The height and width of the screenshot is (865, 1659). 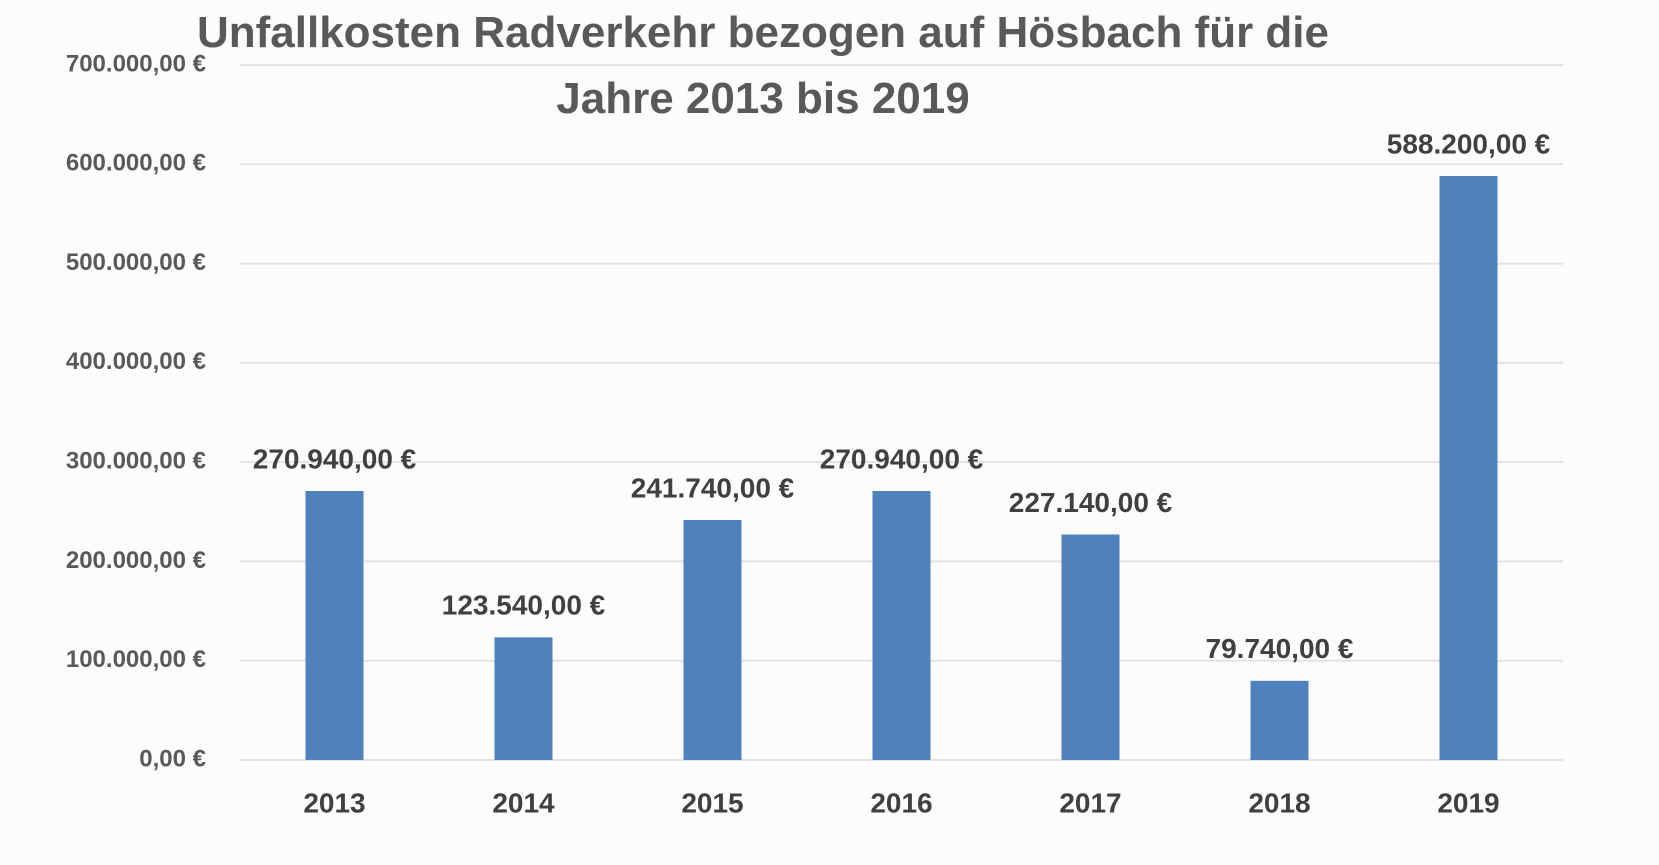 I want to click on x-tick-label: 2017, so click(x=1090, y=802).